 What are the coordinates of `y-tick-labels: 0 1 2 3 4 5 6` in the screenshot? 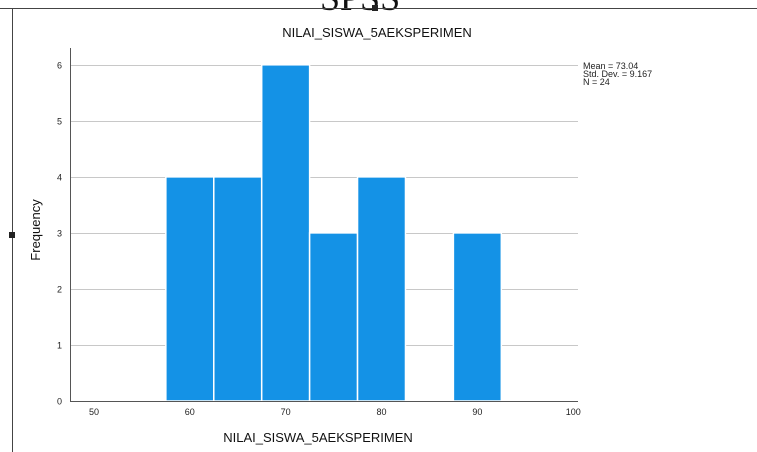 It's located at (59, 234).